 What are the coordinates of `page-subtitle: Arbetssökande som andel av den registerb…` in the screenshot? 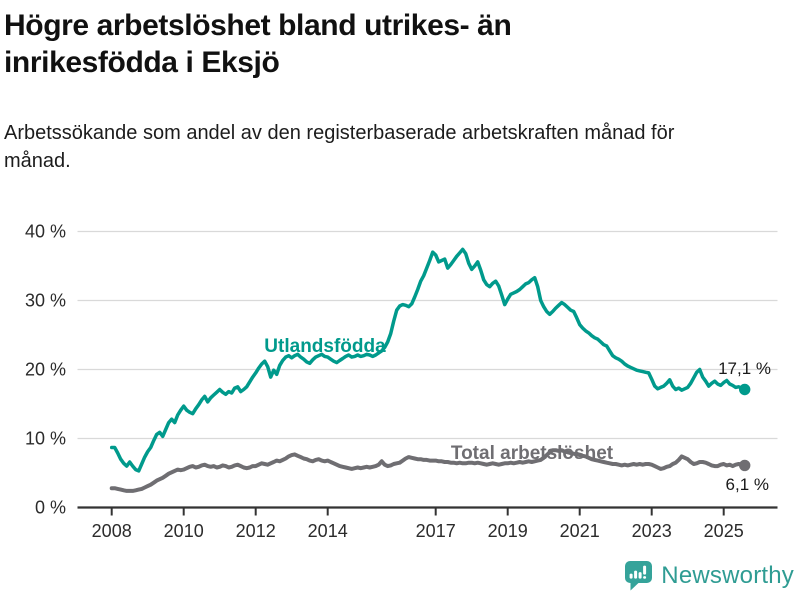 It's located at (339, 147).